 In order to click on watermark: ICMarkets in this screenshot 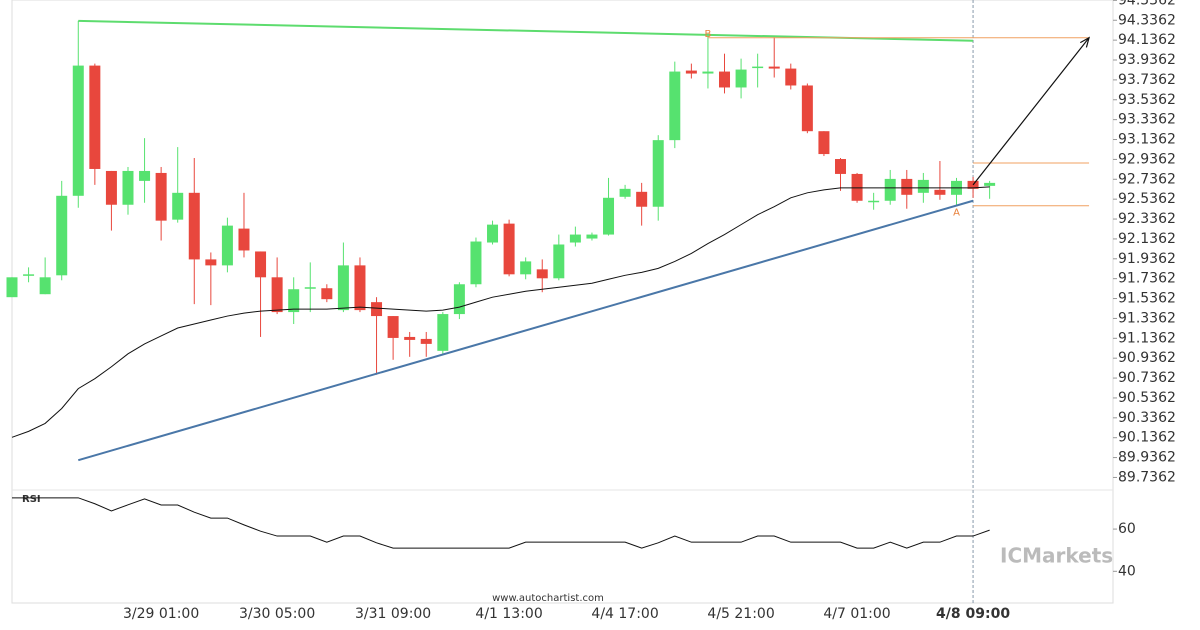, I will do `click(1056, 556)`.